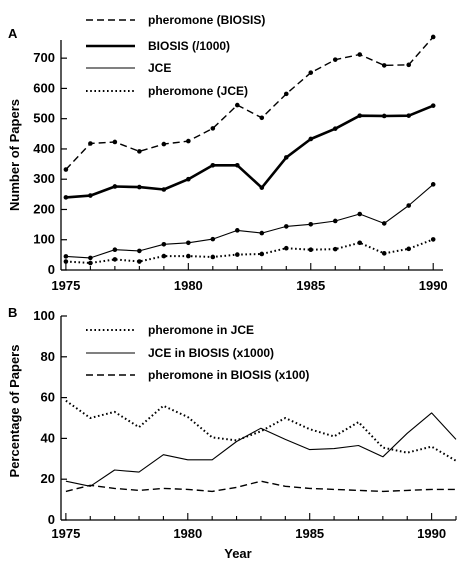  I want to click on panel-a-label: A, so click(13, 33).